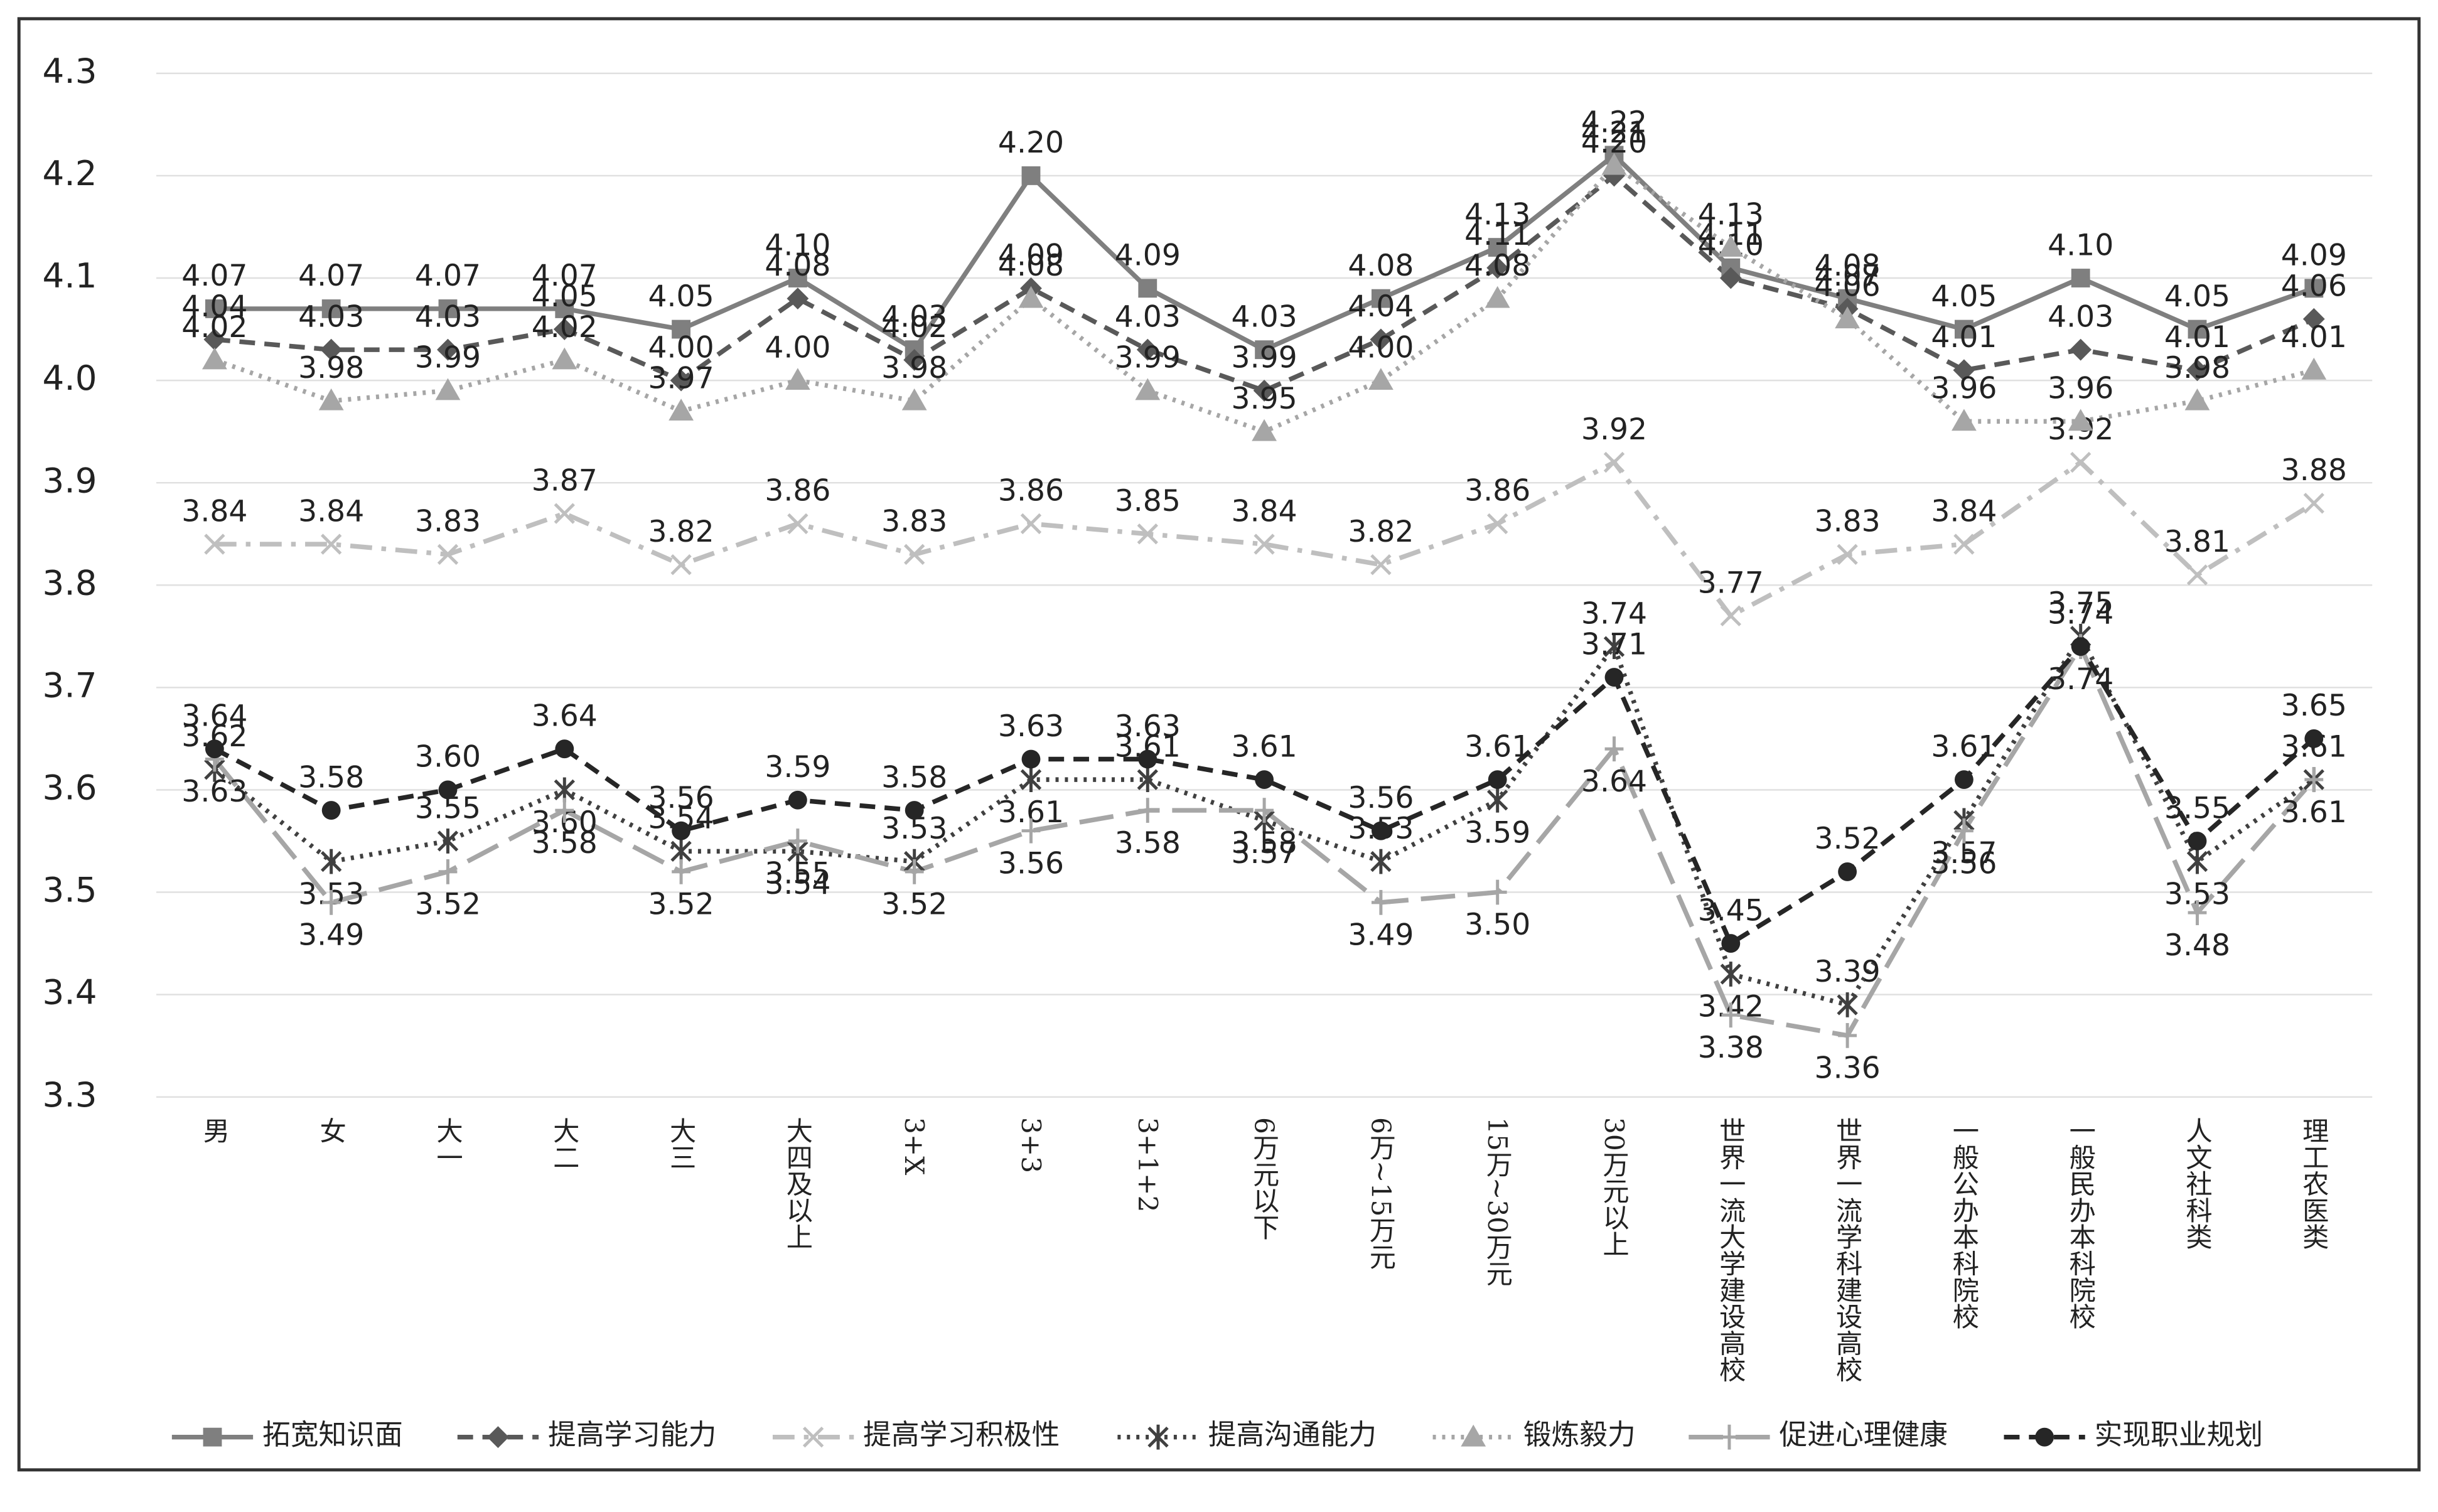 The image size is (2438, 1512). What do you see at coordinates (2197, 945) in the screenshot?
I see `data-label: 3.48` at bounding box center [2197, 945].